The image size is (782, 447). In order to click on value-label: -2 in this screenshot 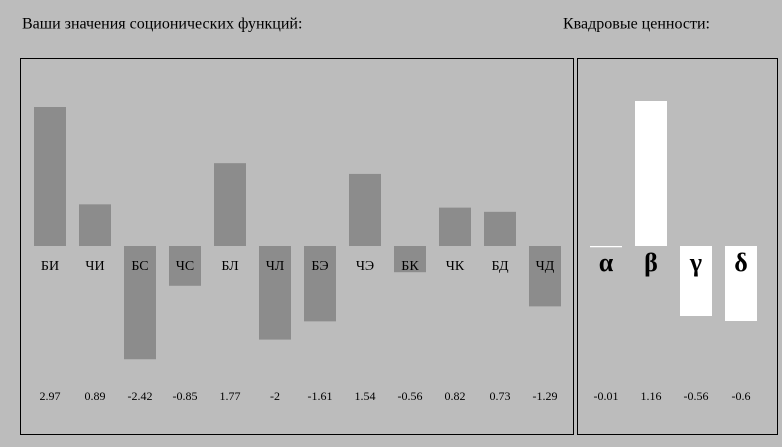, I will do `click(275, 396)`.